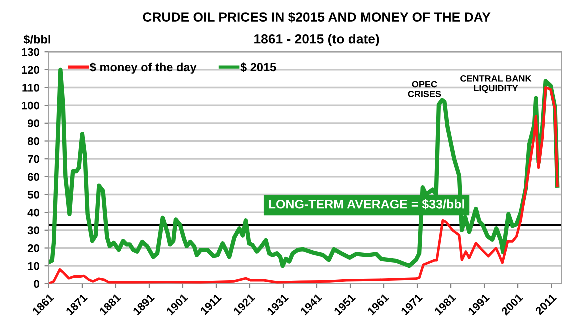 This screenshot has height=336, width=576. What do you see at coordinates (317, 17) in the screenshot?
I see `chart-title: CRUDE OIL PRICES IN $2015 AND MONEY OF THE DAY` at bounding box center [317, 17].